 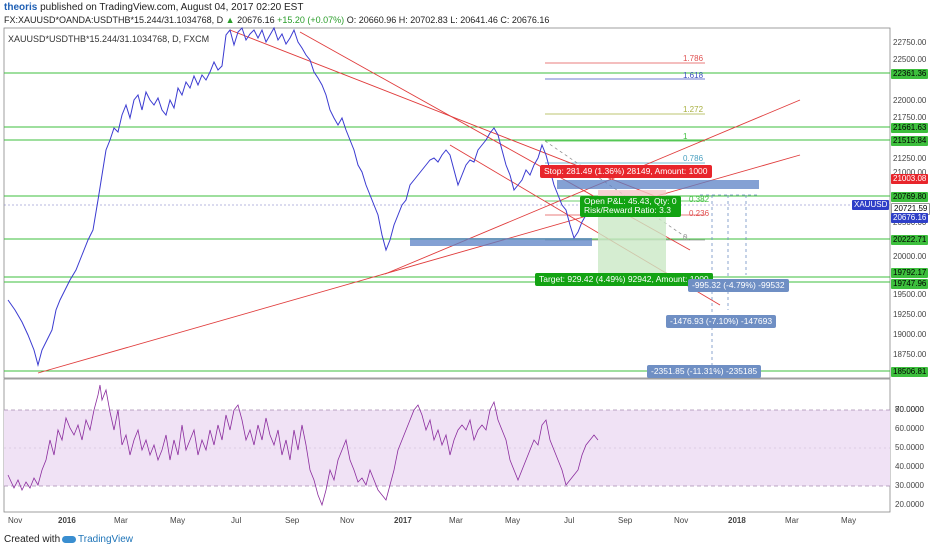 I want to click on symbol-tag: XAUUSD, so click(x=871, y=205).